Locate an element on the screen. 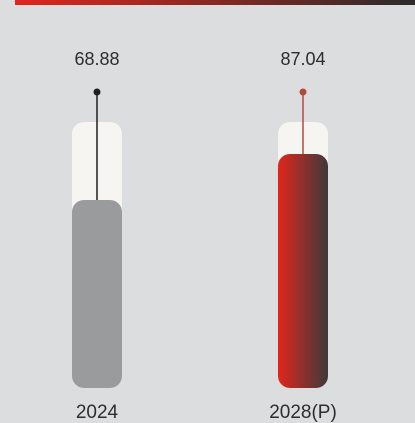  category-label-2028p: 2028(P) is located at coordinates (303, 412).